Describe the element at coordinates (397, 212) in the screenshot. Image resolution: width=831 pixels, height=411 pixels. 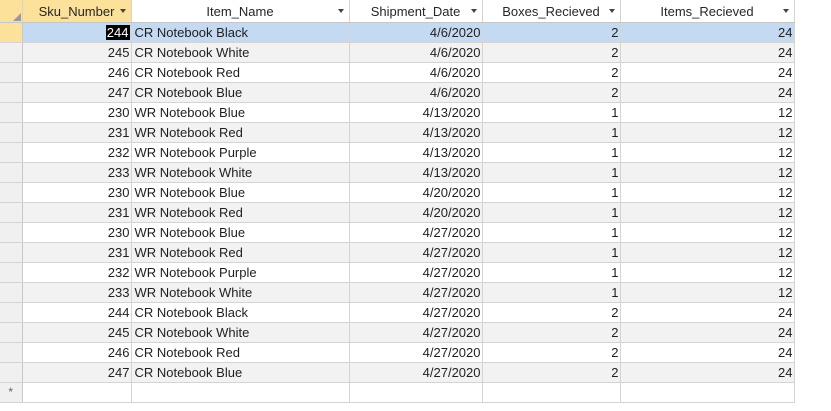
I see `table-row: 231 WR Notebook Red 4/20/2020 1 12` at that location.